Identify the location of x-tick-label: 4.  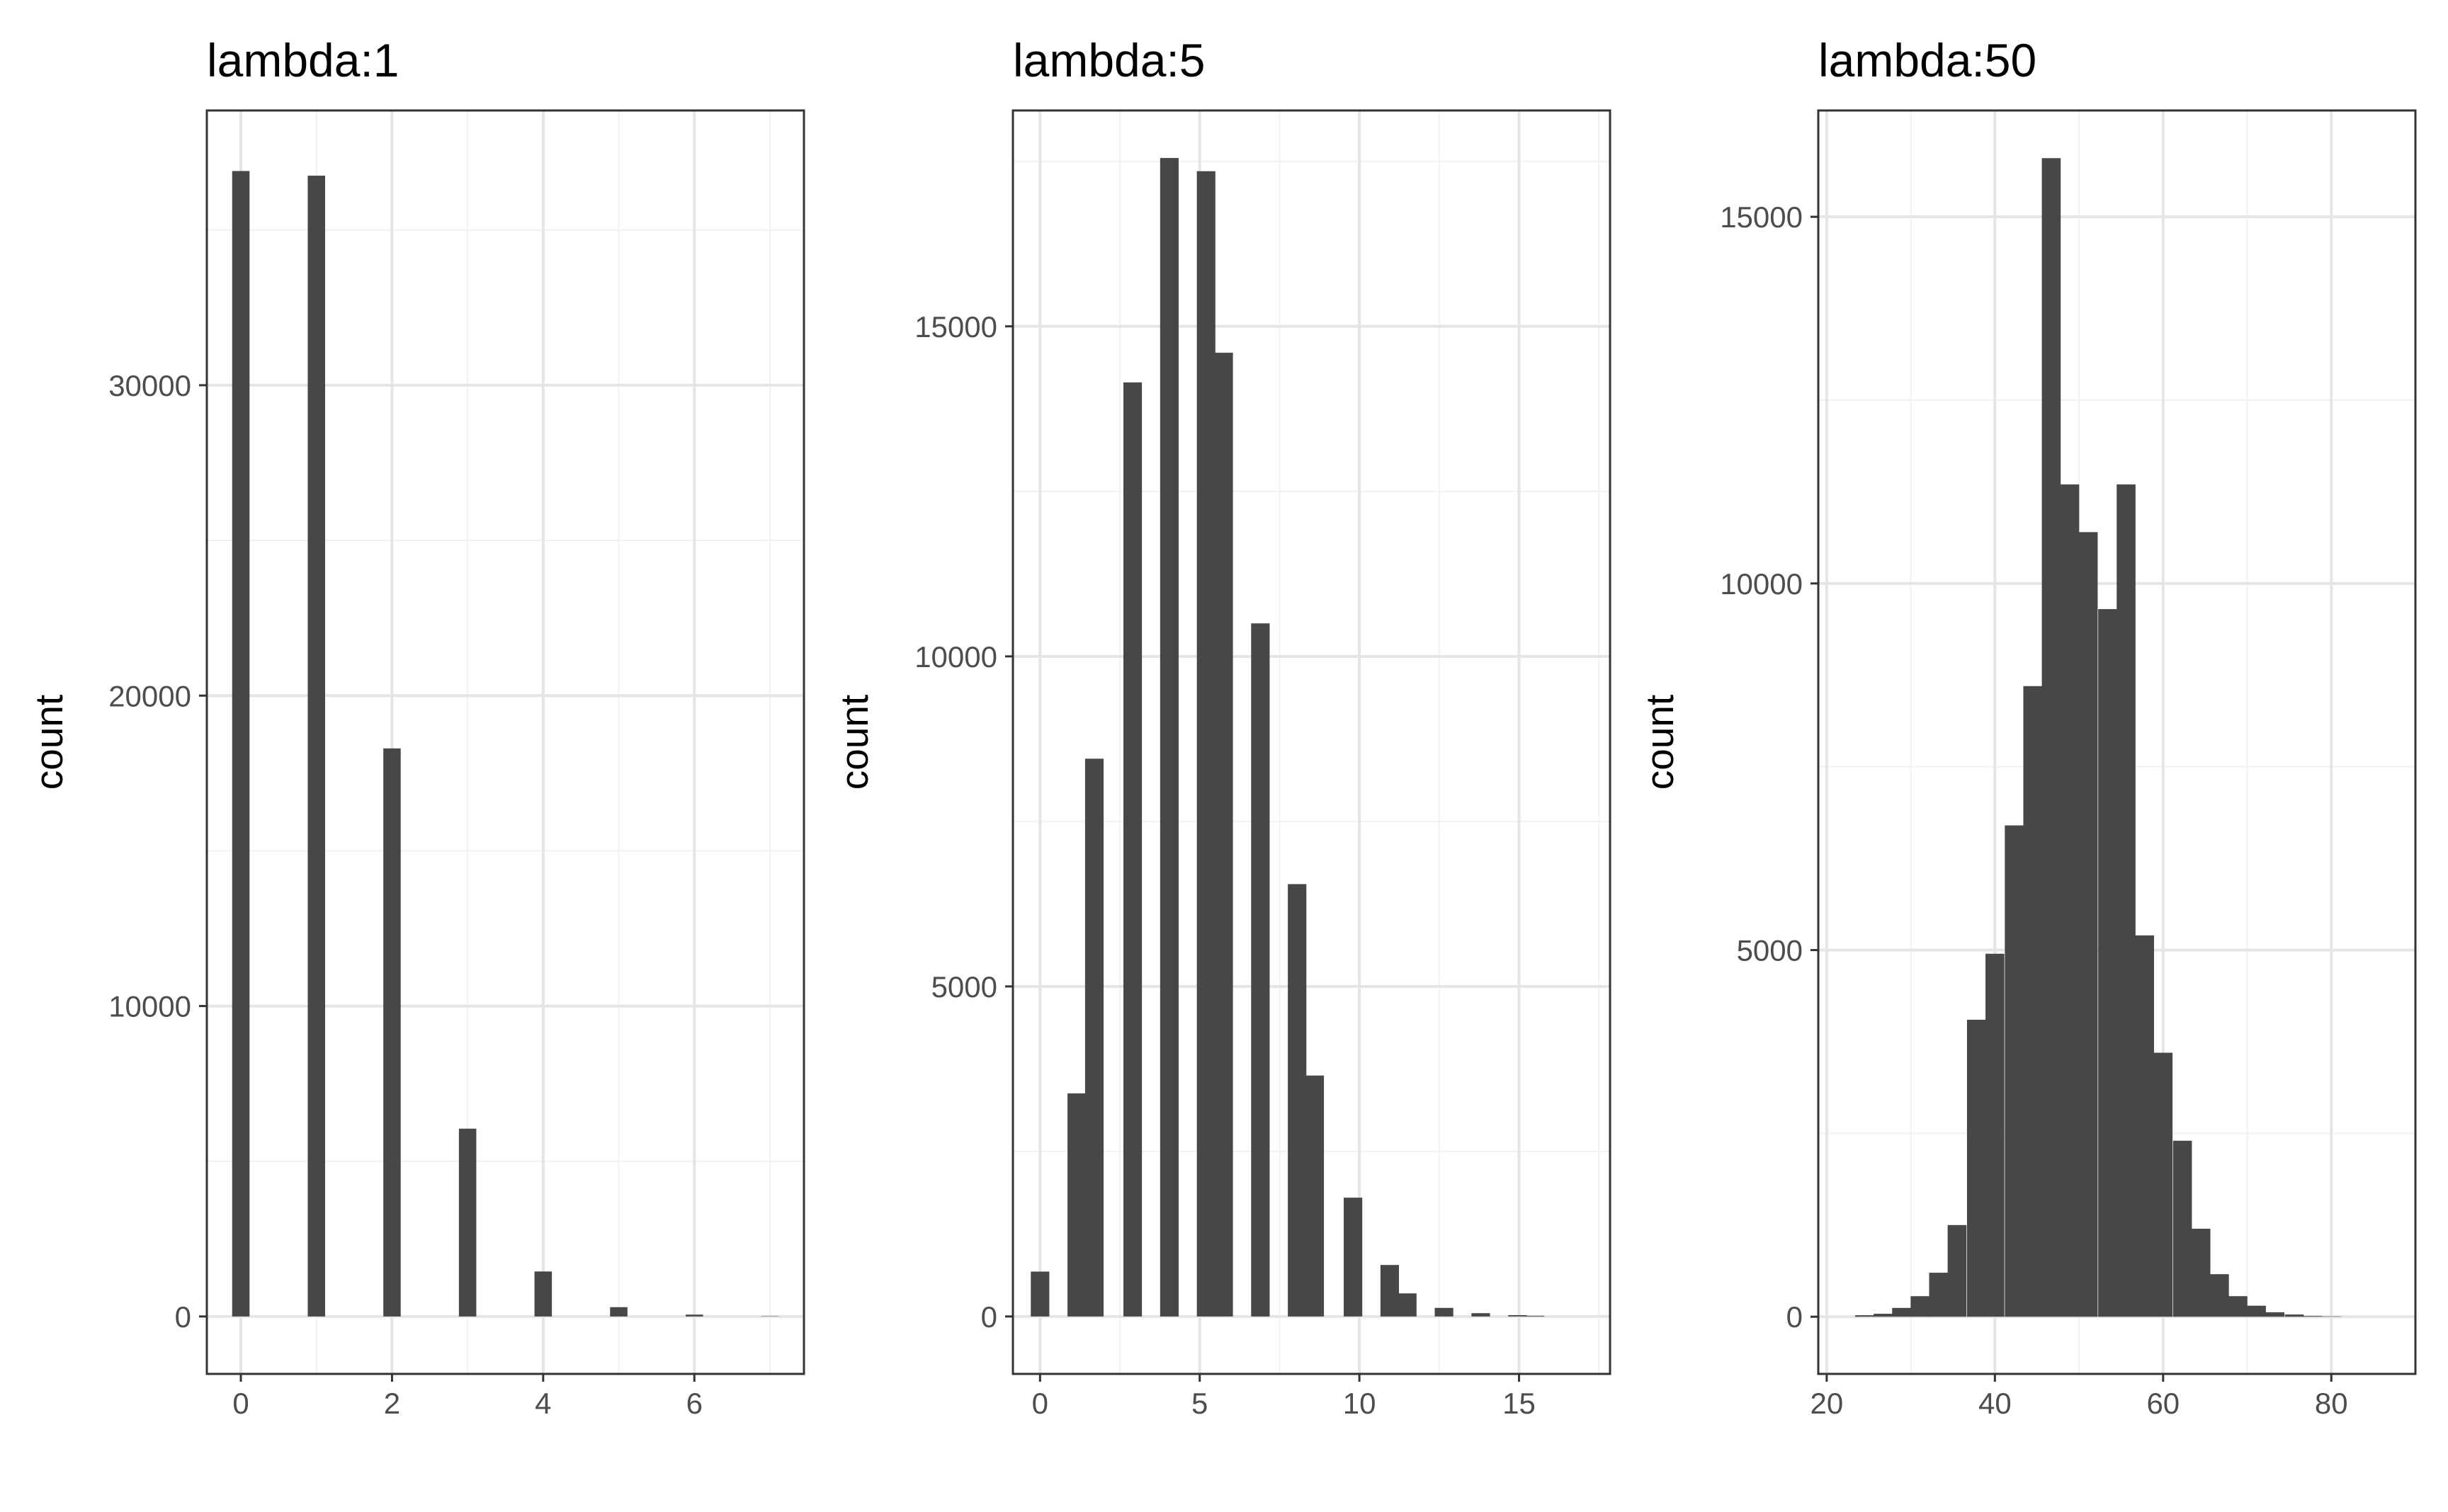
(543, 1403).